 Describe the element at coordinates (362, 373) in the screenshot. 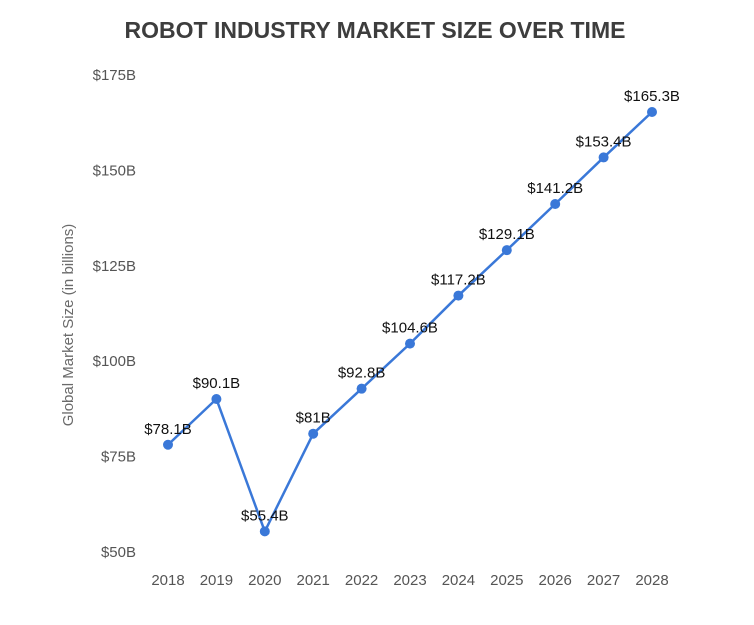

I see `data-label: $92.8B` at that location.